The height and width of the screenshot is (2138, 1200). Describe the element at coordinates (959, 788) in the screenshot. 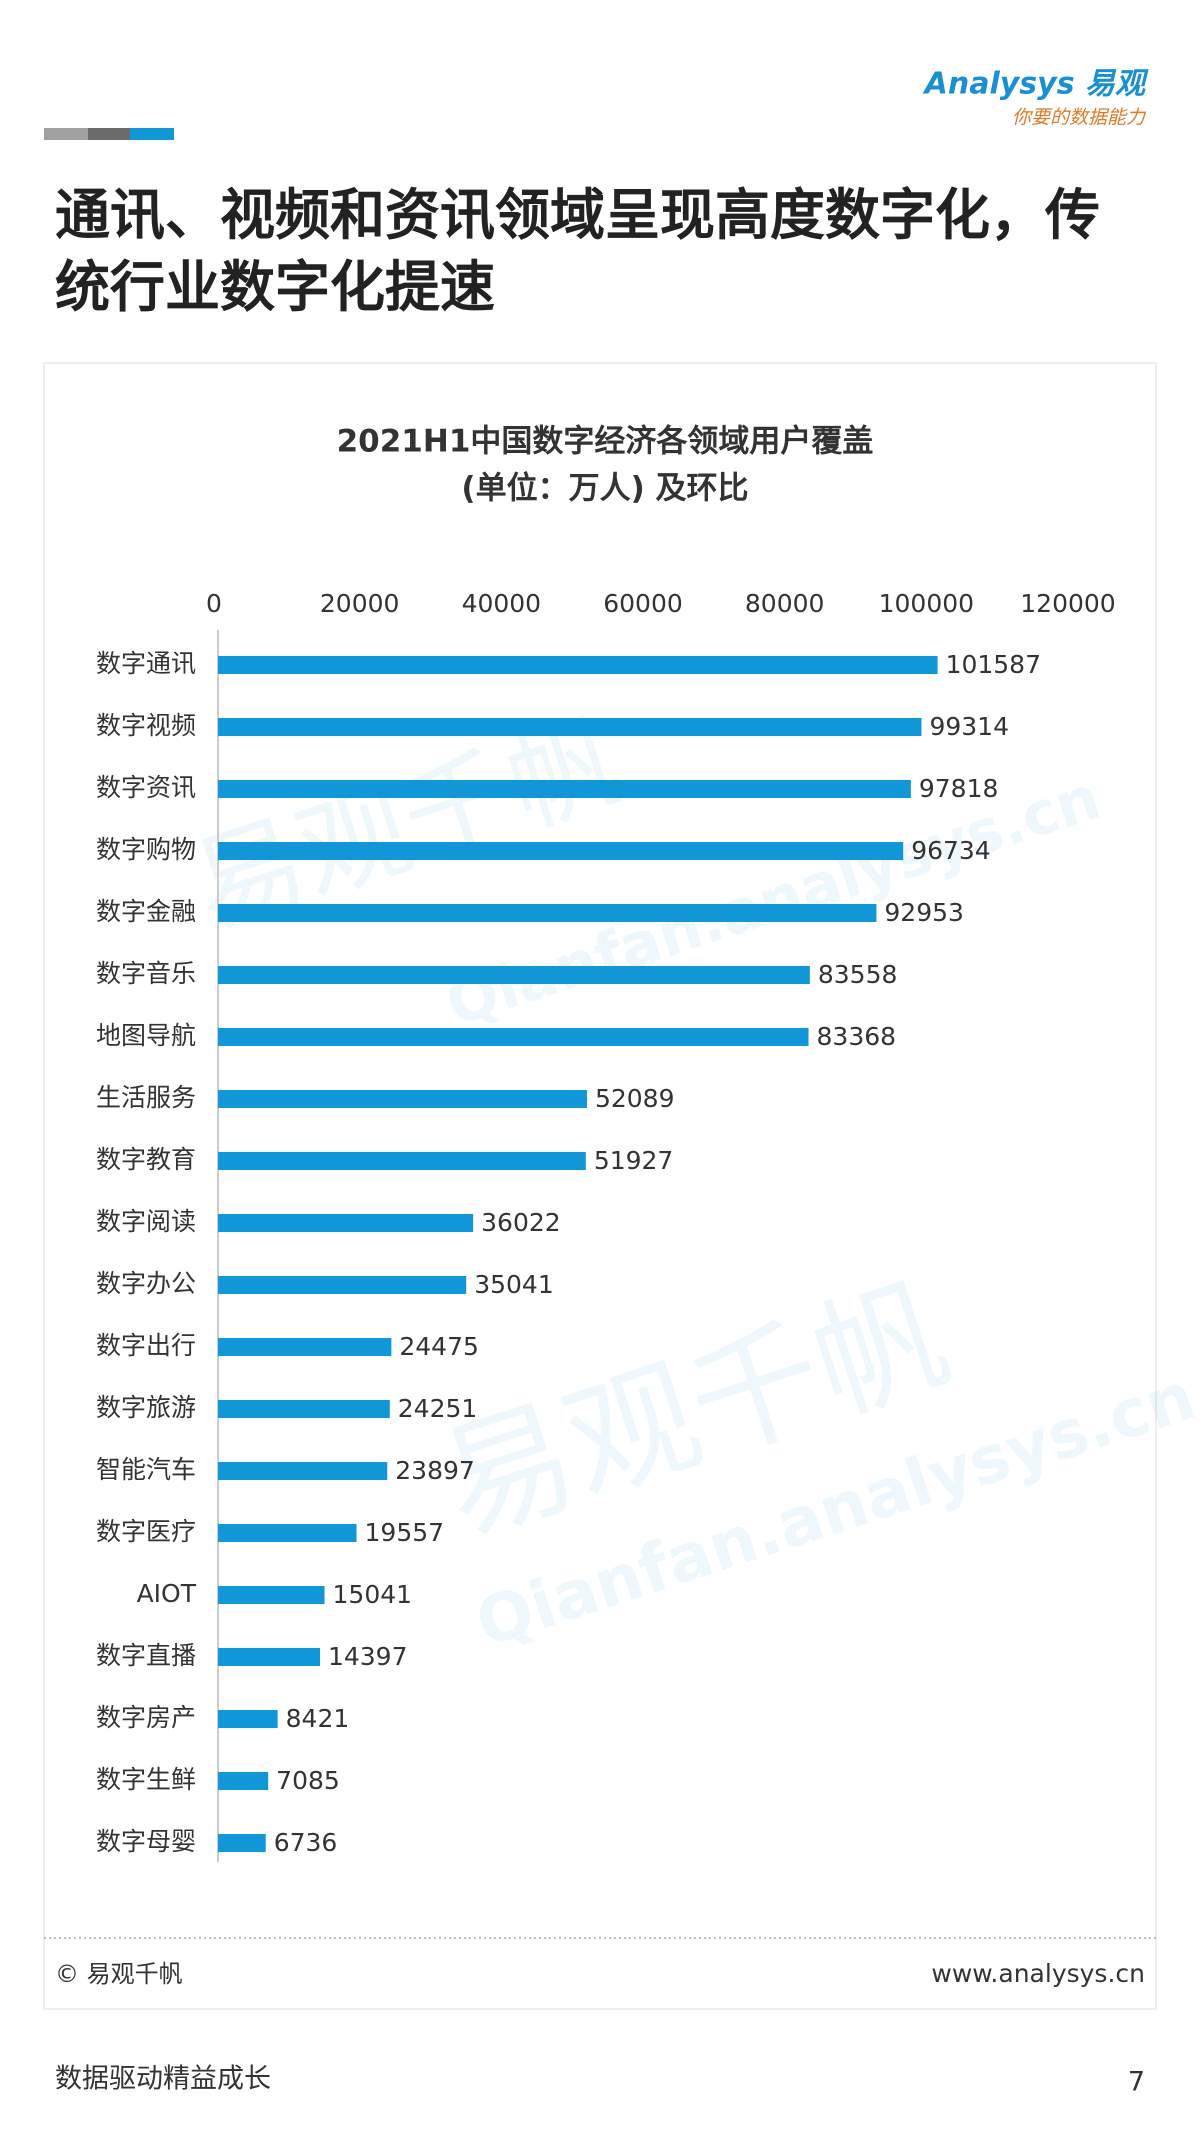

I see `value-label: 97818` at that location.